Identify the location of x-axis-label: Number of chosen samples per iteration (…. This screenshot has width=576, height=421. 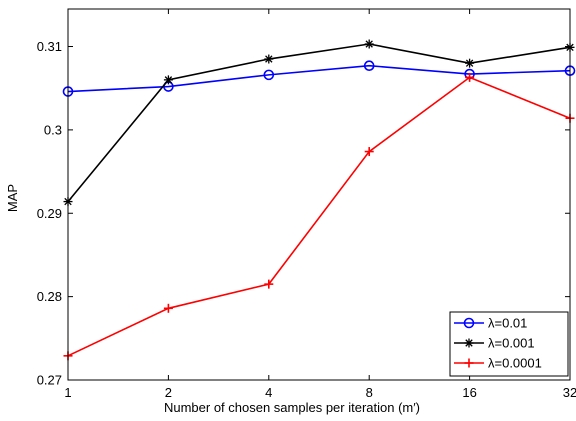
(292, 407).